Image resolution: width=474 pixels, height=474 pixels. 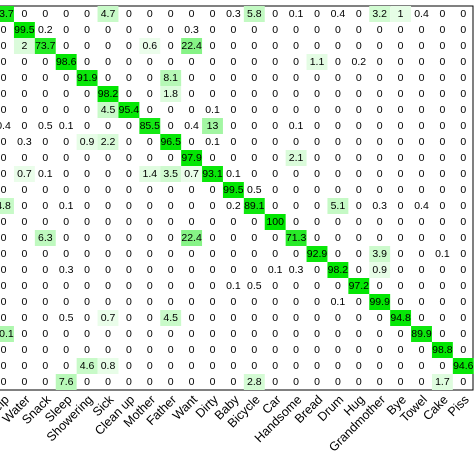 What do you see at coordinates (379, 254) in the screenshot?
I see `cell-value: 3.9` at bounding box center [379, 254].